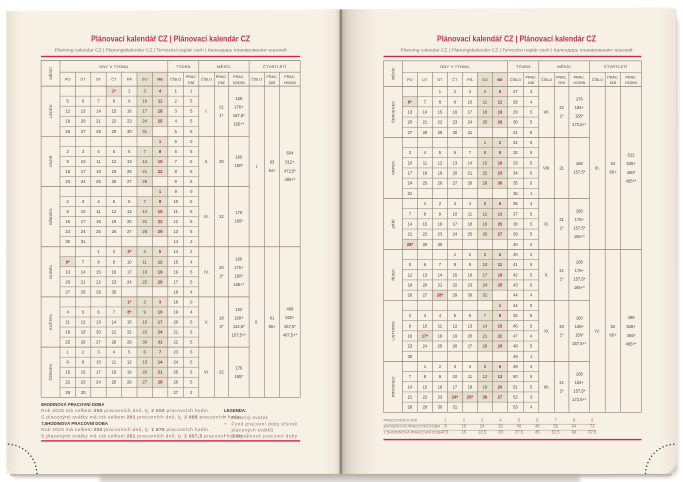 This screenshot has height=482, width=683. I want to click on svg-text: 34, so click(515, 173).